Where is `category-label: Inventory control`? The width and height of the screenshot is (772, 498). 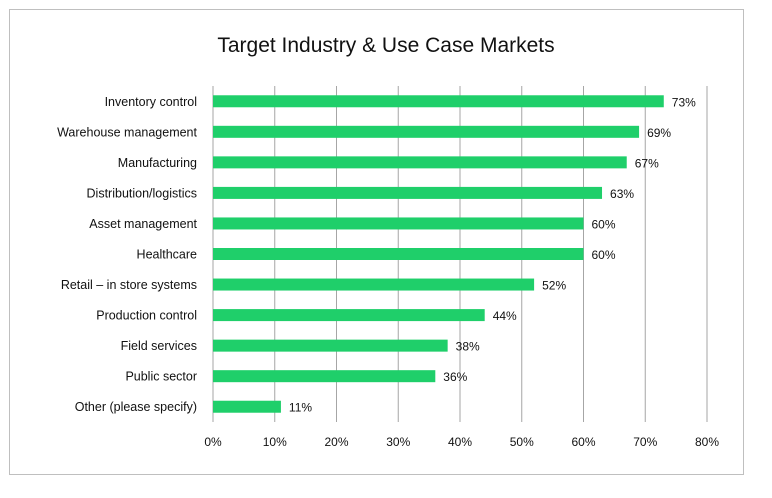
category-label: Inventory control is located at coordinates (151, 102).